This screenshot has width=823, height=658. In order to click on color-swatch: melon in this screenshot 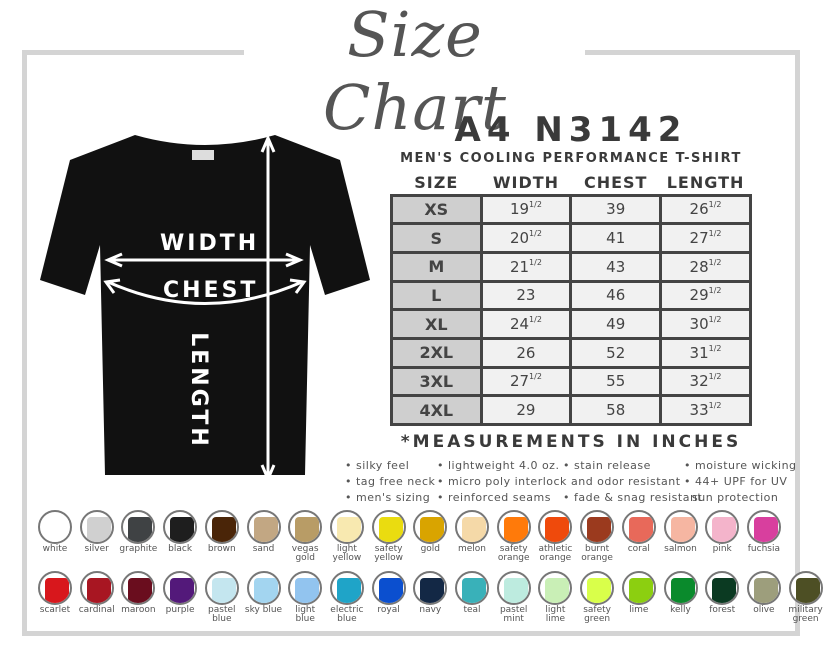, I will do `click(472, 532)`.